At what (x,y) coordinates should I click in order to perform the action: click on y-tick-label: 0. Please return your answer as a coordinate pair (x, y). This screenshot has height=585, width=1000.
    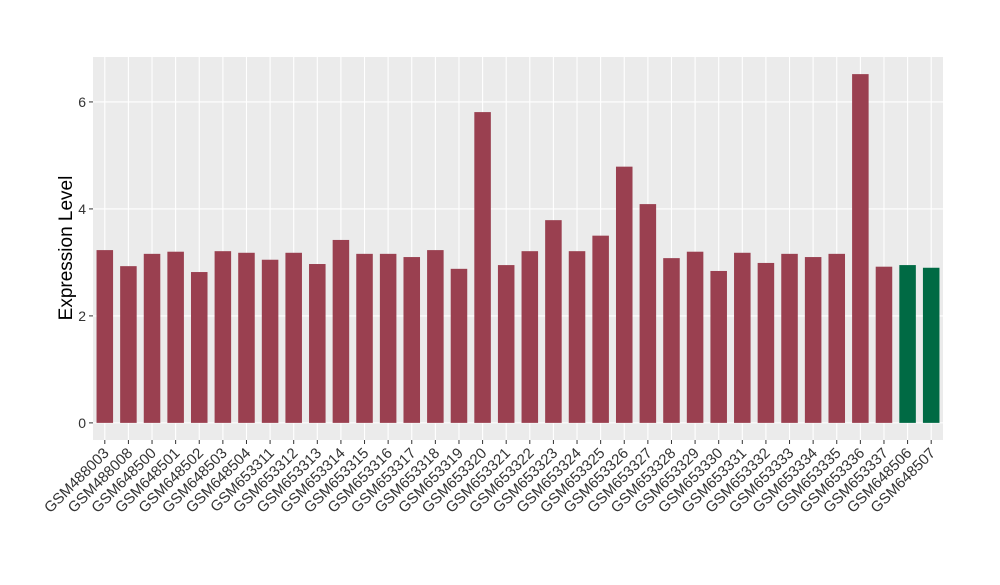
    Looking at the image, I should click on (82, 423).